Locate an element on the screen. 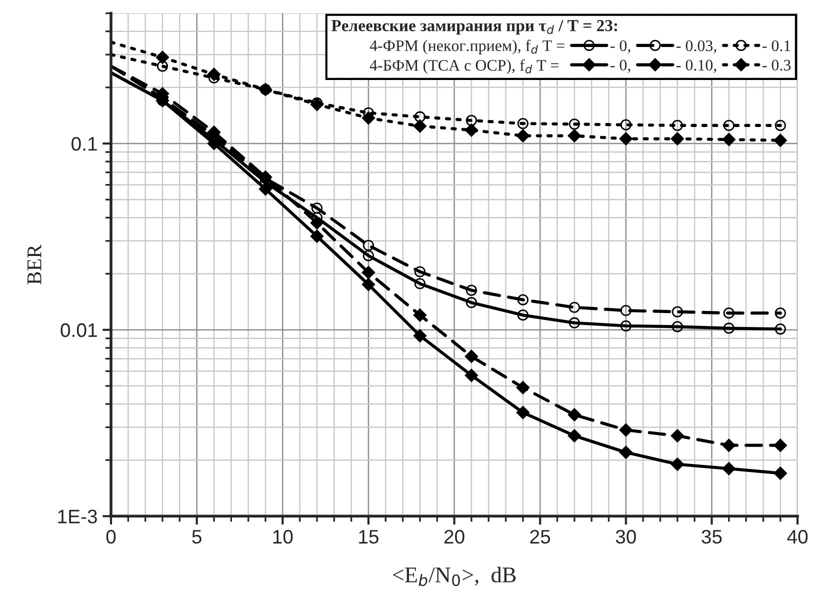 The width and height of the screenshot is (818, 603). x-tick-label: 10 is located at coordinates (283, 537).